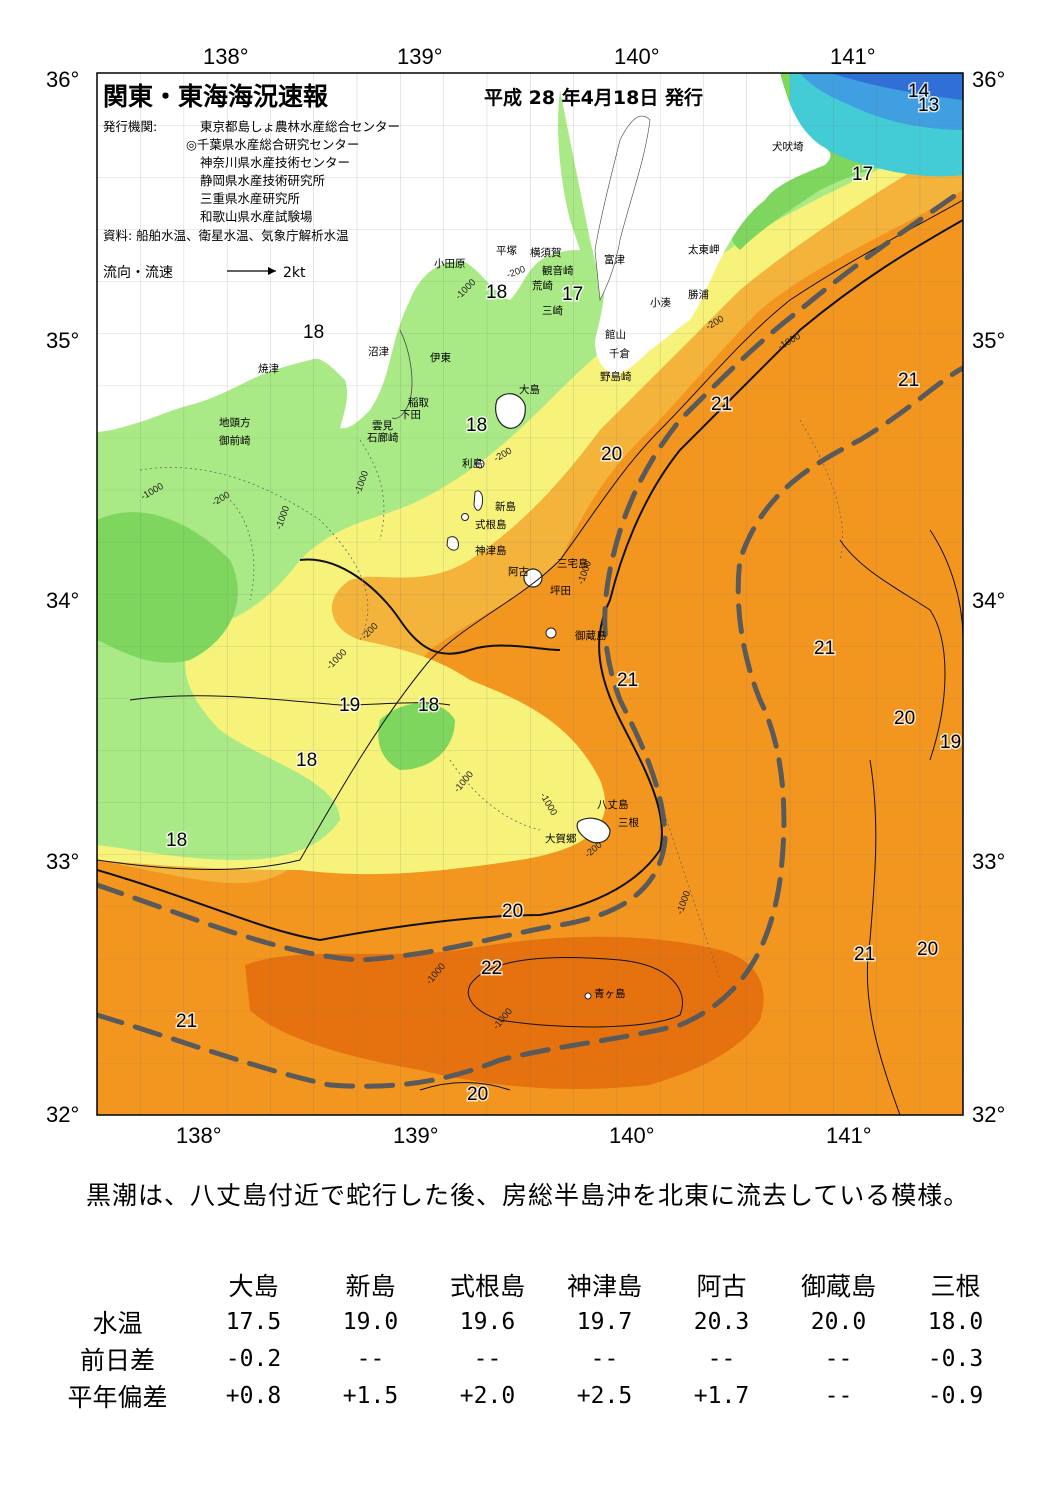 The height and width of the screenshot is (1503, 1064). I want to click on lon-label: 138°, so click(199, 1135).